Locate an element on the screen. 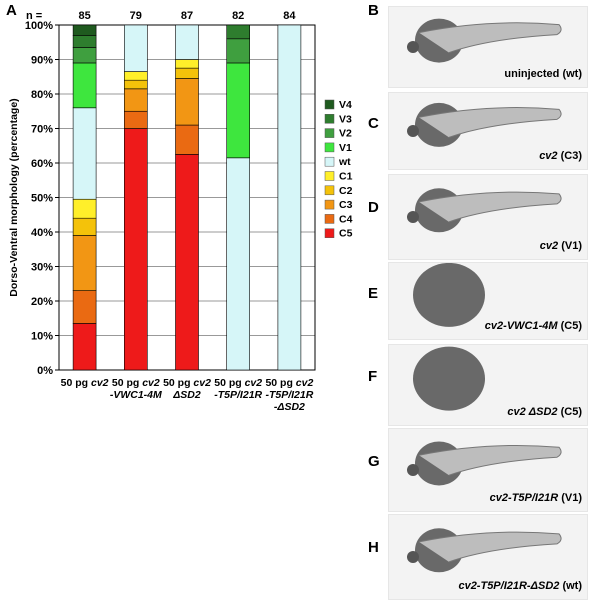  legend-swatch-c1 is located at coordinates (329, 176).